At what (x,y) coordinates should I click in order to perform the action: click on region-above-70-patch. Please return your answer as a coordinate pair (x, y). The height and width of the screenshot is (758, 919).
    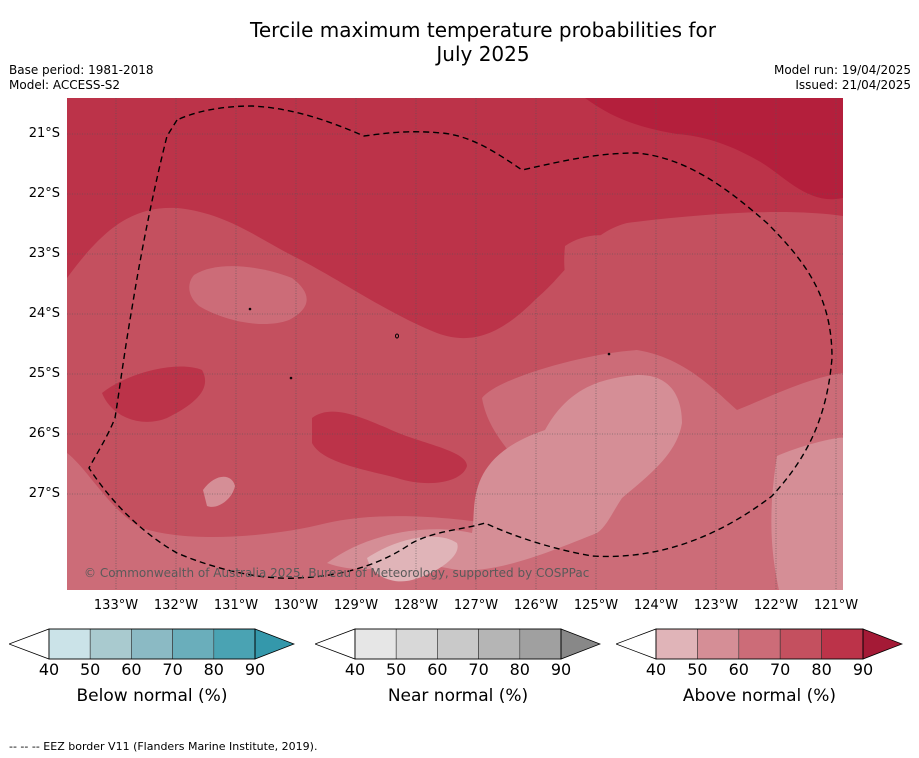
    Looking at the image, I should click on (598, 266).